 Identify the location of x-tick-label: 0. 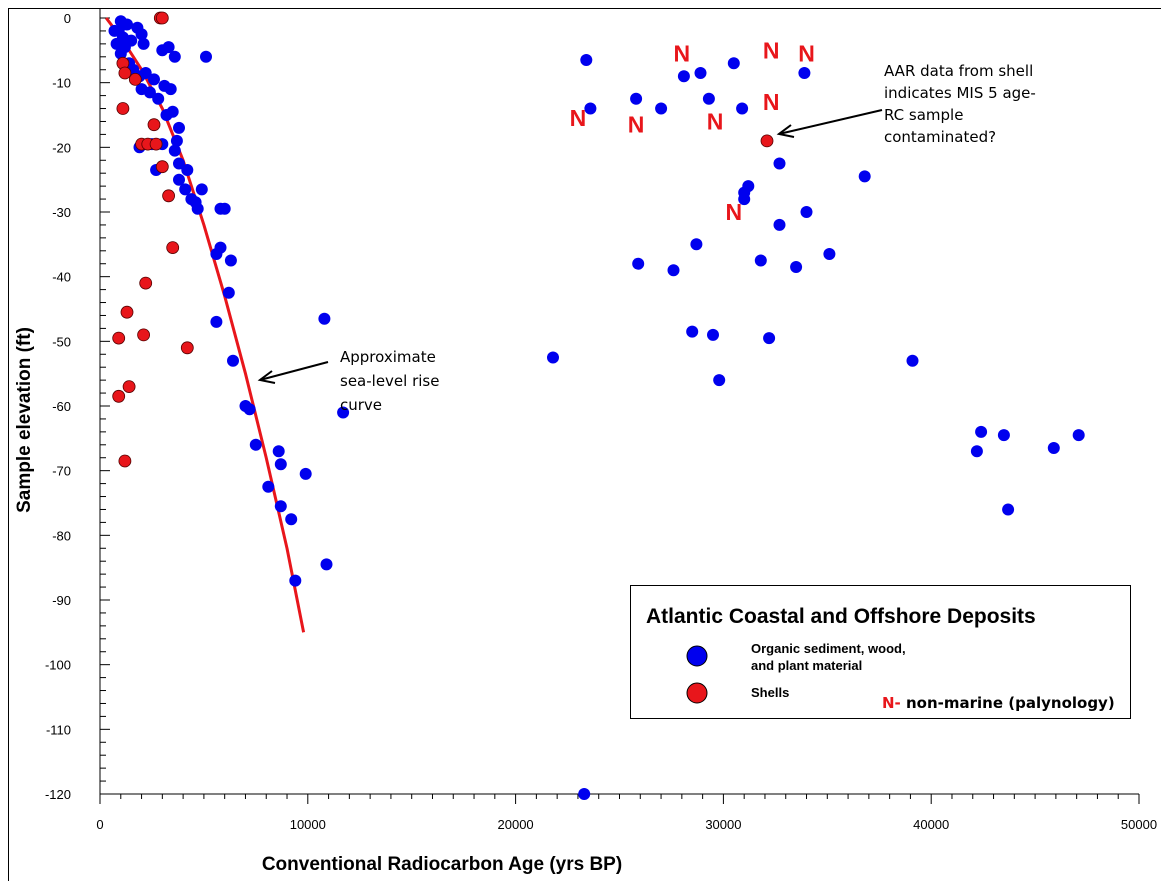
(99, 824).